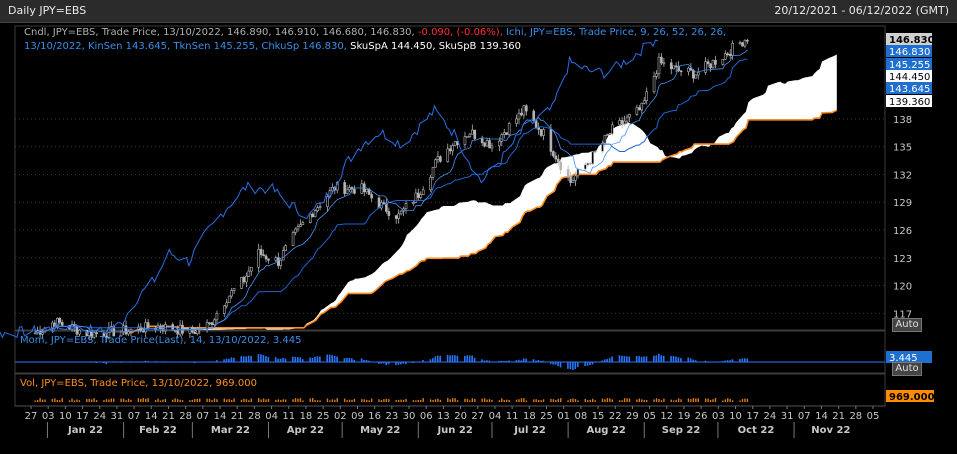 The width and height of the screenshot is (957, 454). What do you see at coordinates (909, 51) in the screenshot?
I see `price-badge: 146.830` at bounding box center [909, 51].